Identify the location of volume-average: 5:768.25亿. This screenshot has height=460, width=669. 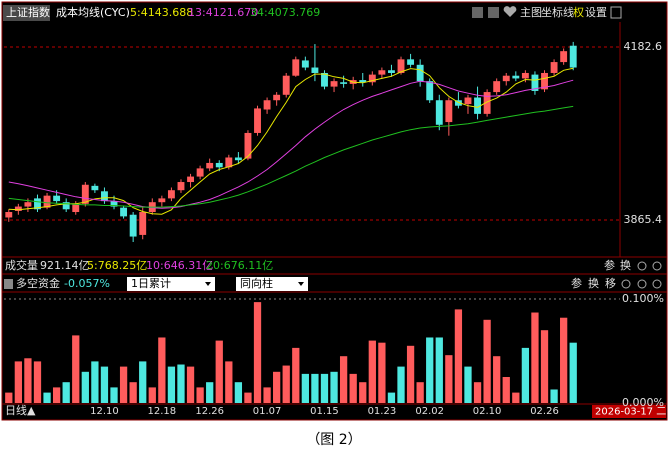
(117, 265).